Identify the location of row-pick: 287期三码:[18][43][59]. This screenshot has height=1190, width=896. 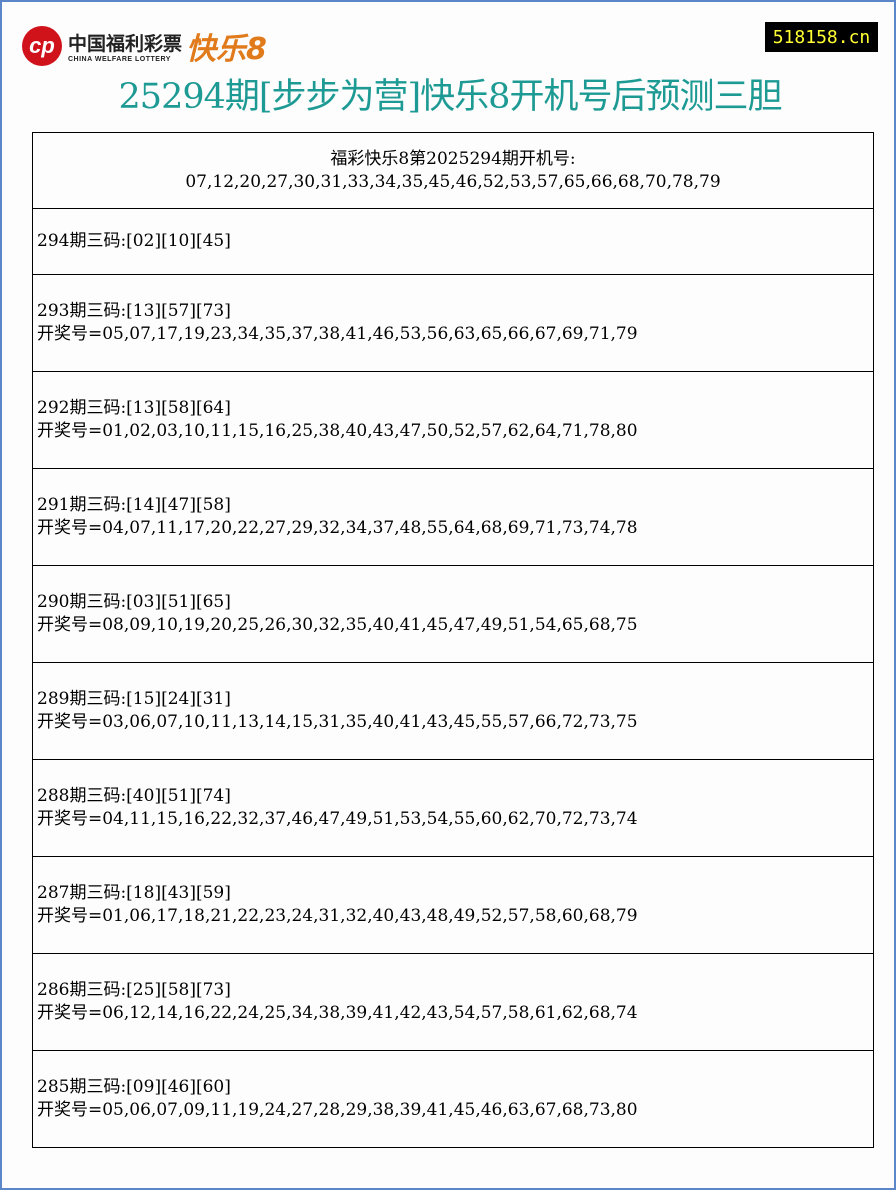
(134, 893).